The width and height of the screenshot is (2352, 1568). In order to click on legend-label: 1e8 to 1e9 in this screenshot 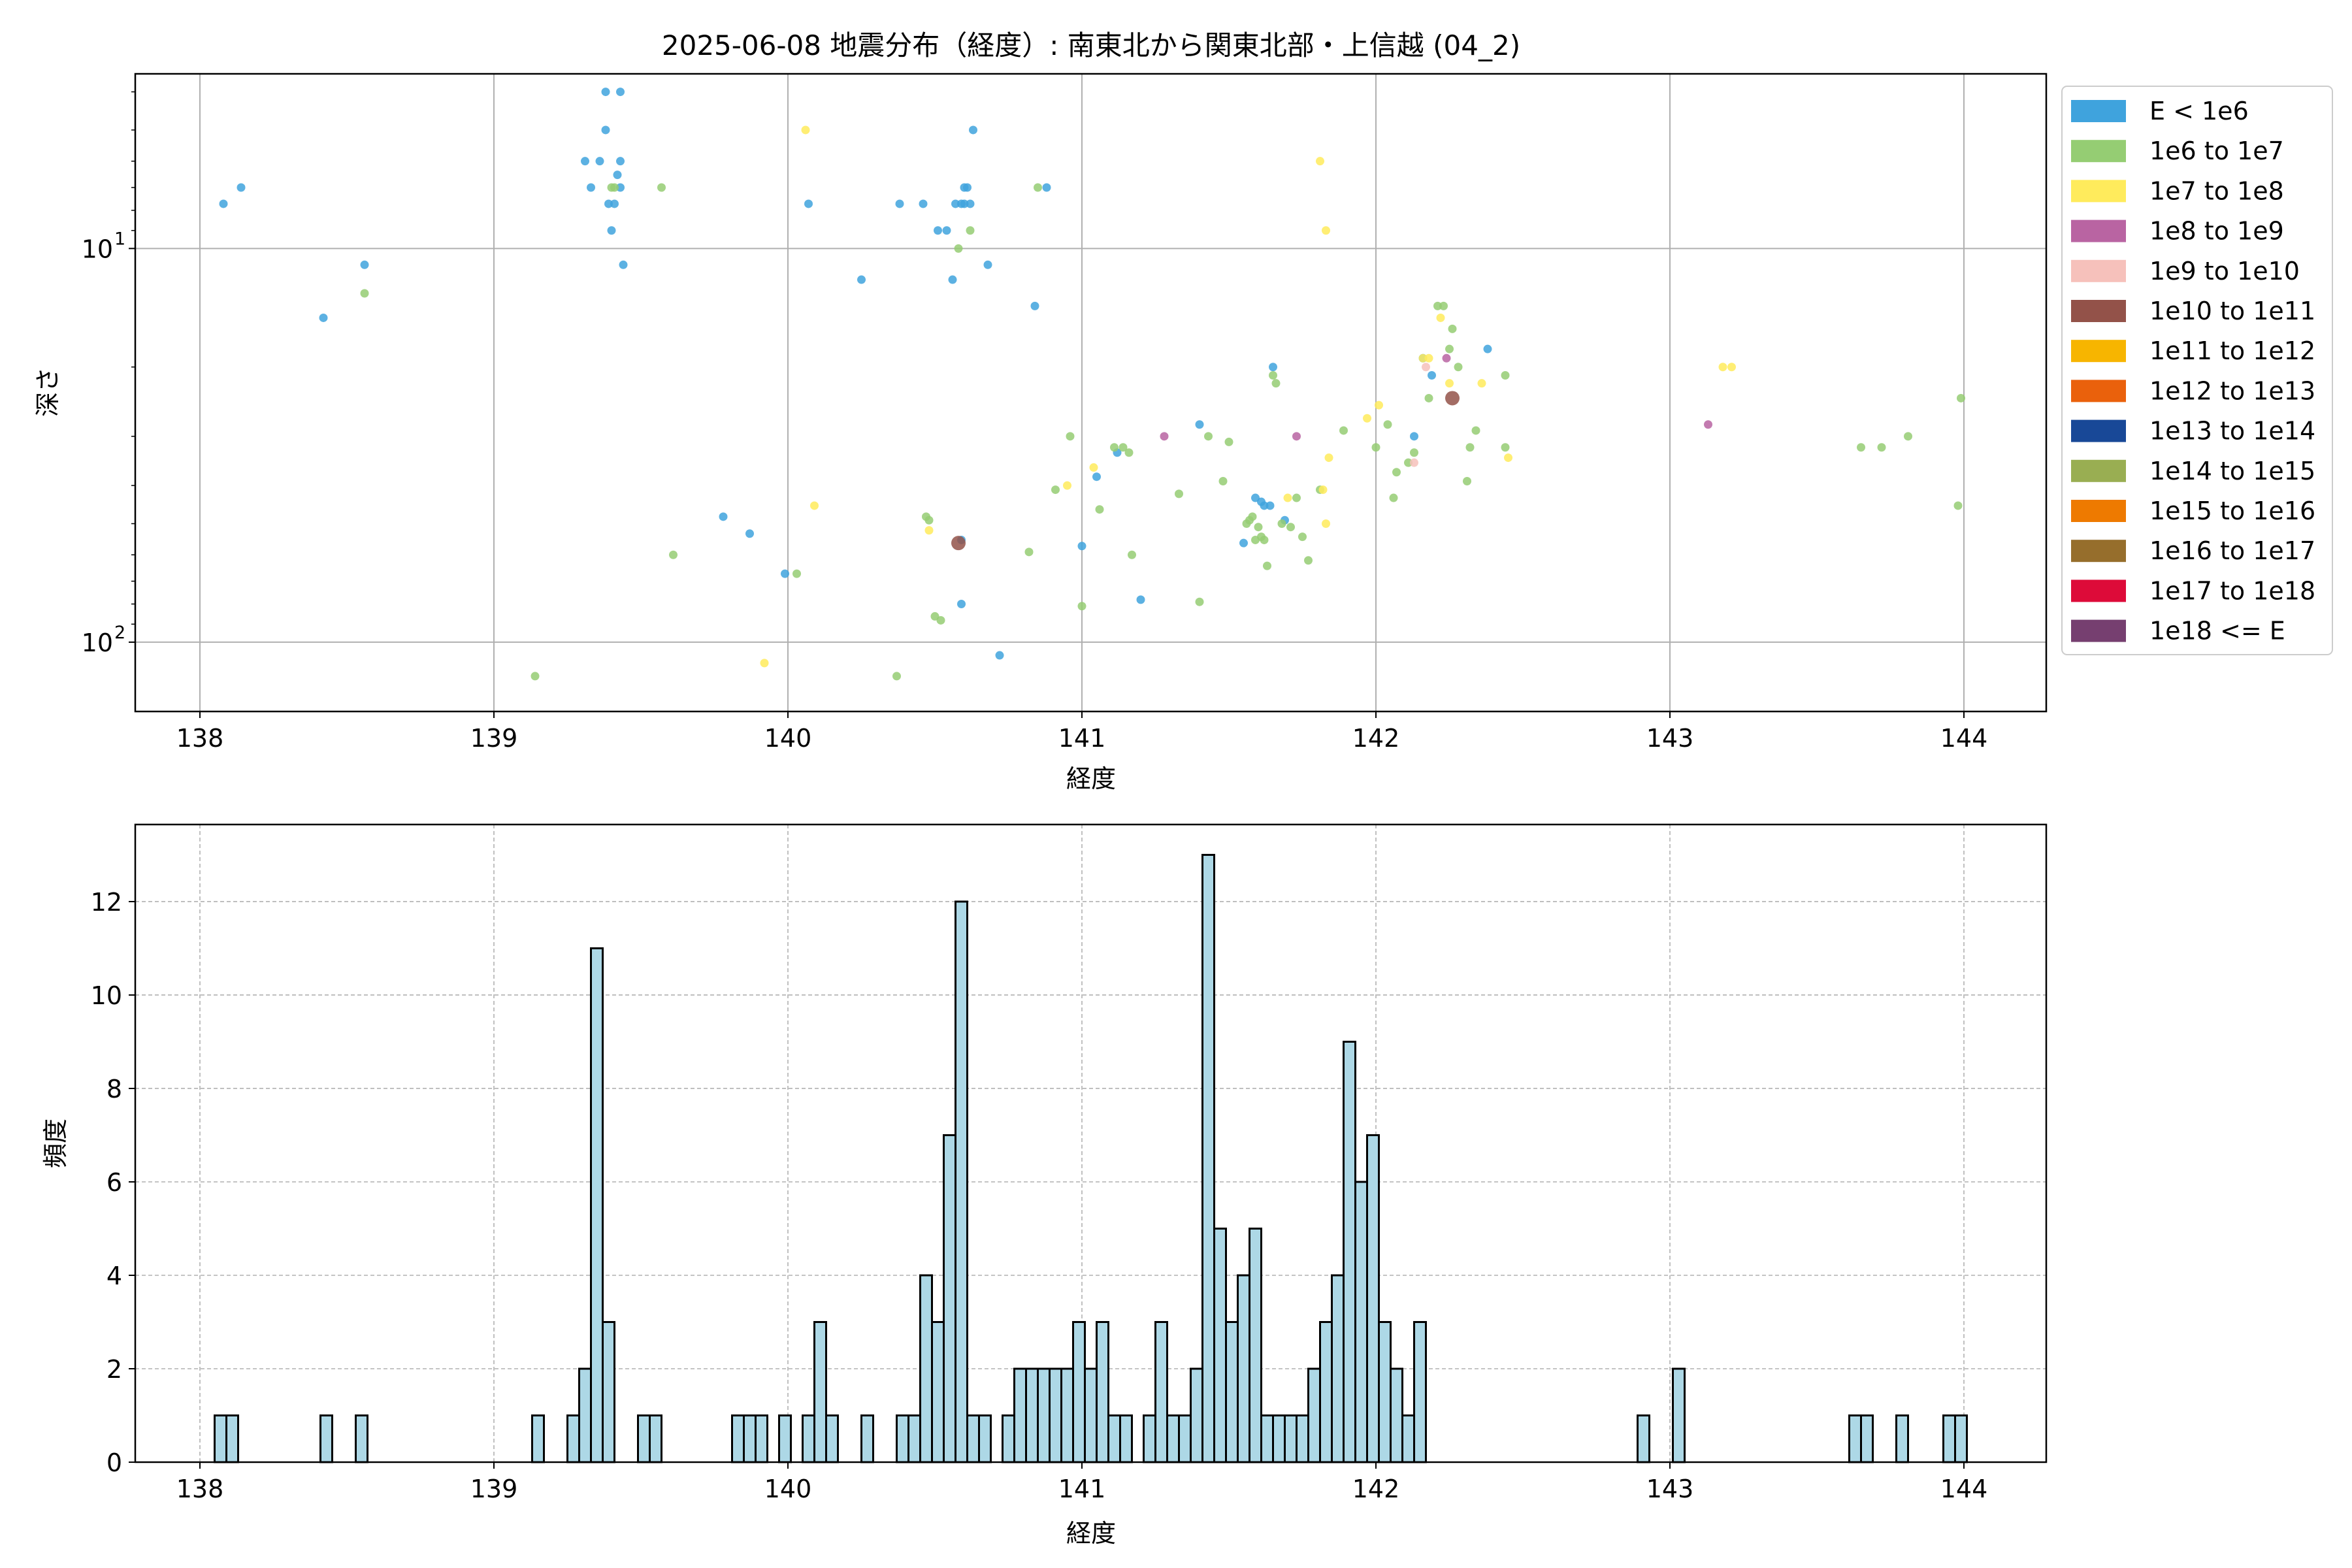, I will do `click(2216, 231)`.